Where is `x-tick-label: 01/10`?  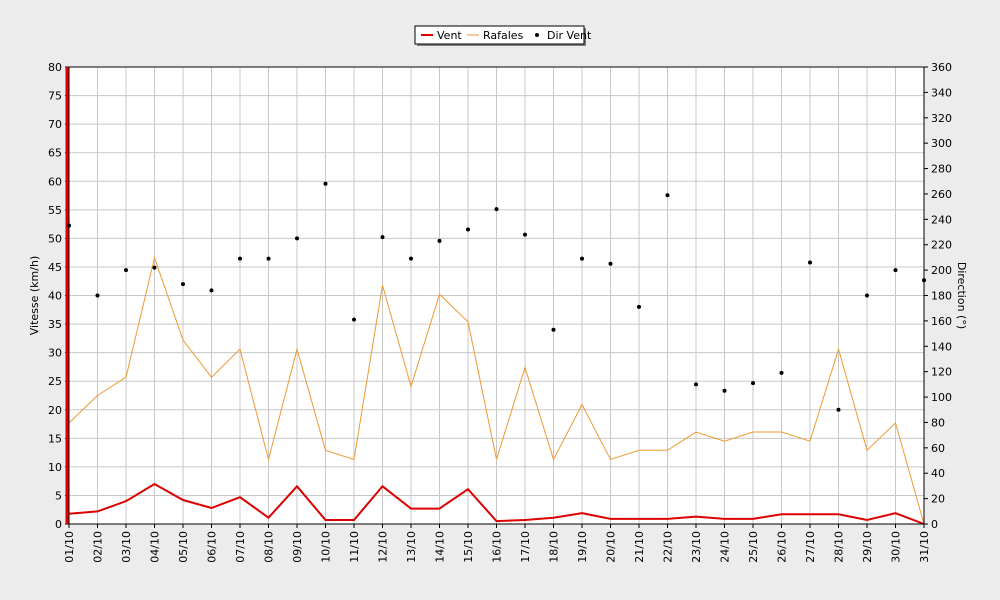 x-tick-label: 01/10 is located at coordinates (69, 547).